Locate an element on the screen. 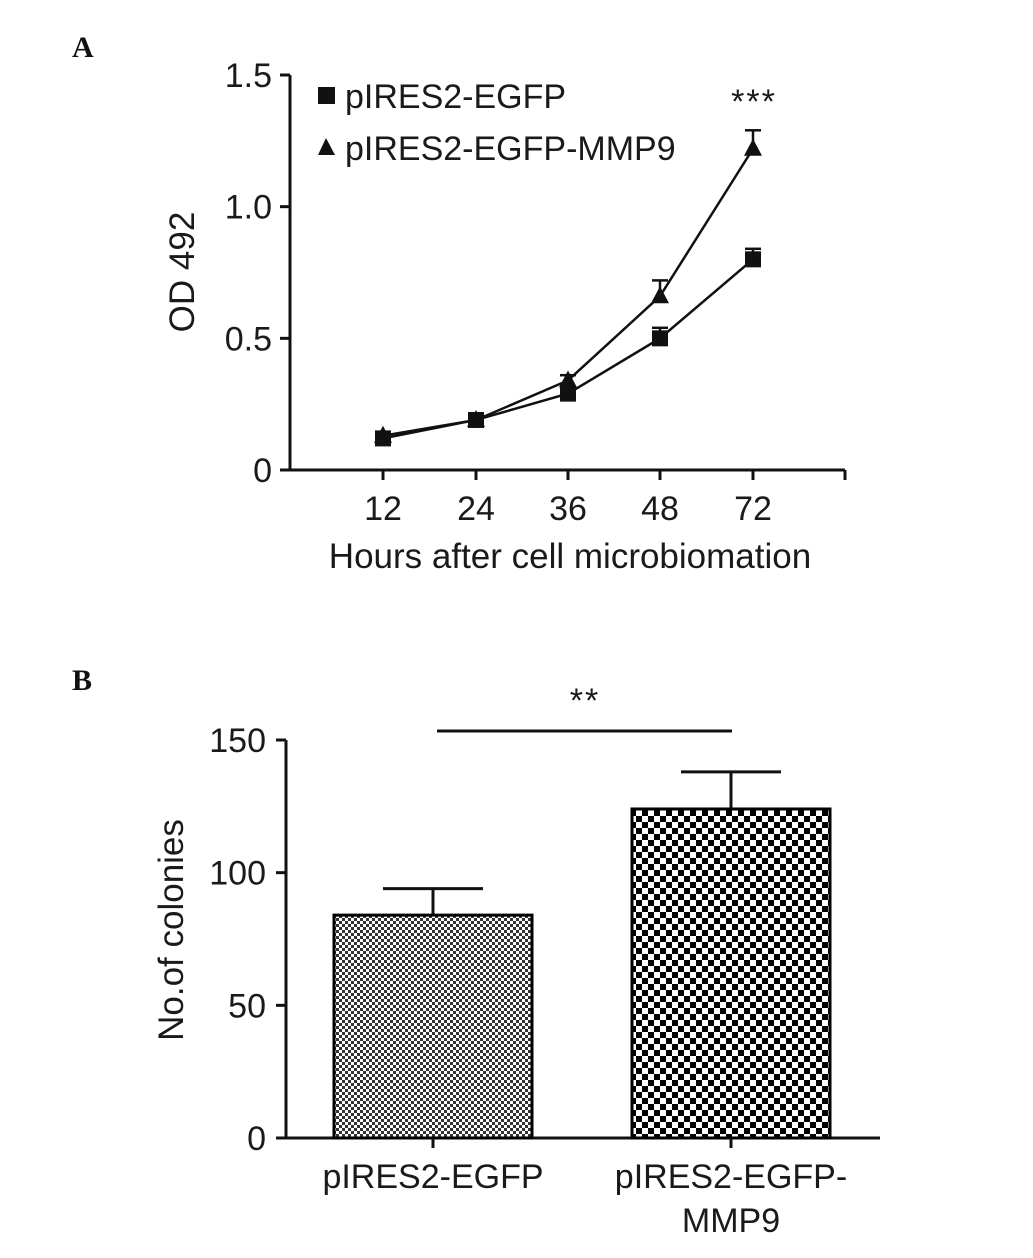 This screenshot has height=1258, width=1033. panel-b-letter: B is located at coordinates (82, 680).